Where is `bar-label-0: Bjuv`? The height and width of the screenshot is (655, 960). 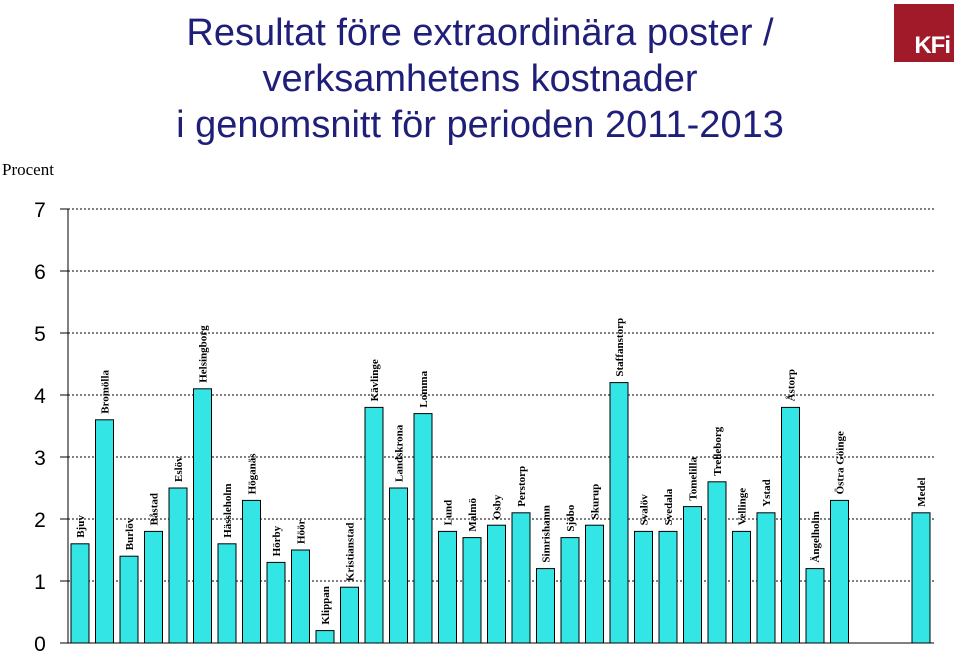 bar-label-0: Bjuv is located at coordinates (81, 526).